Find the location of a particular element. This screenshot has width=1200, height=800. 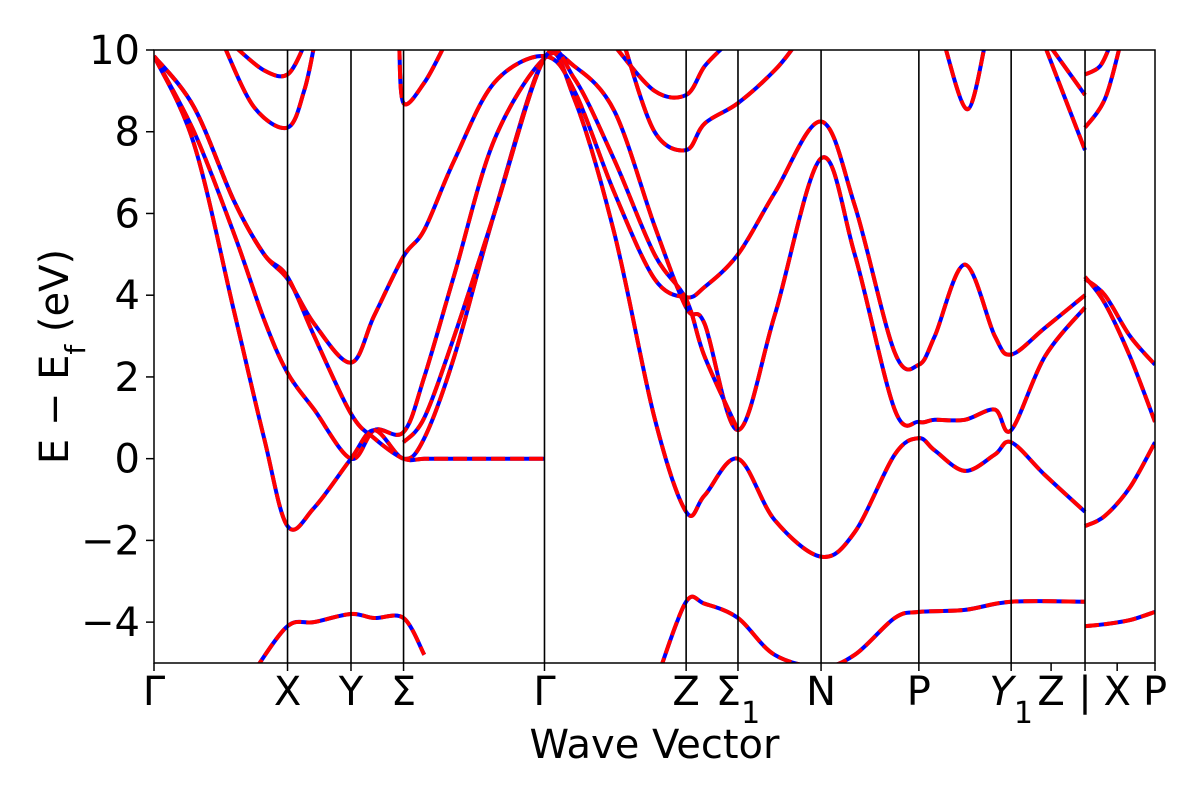

band-8-dashed is located at coordinates (269, 90).